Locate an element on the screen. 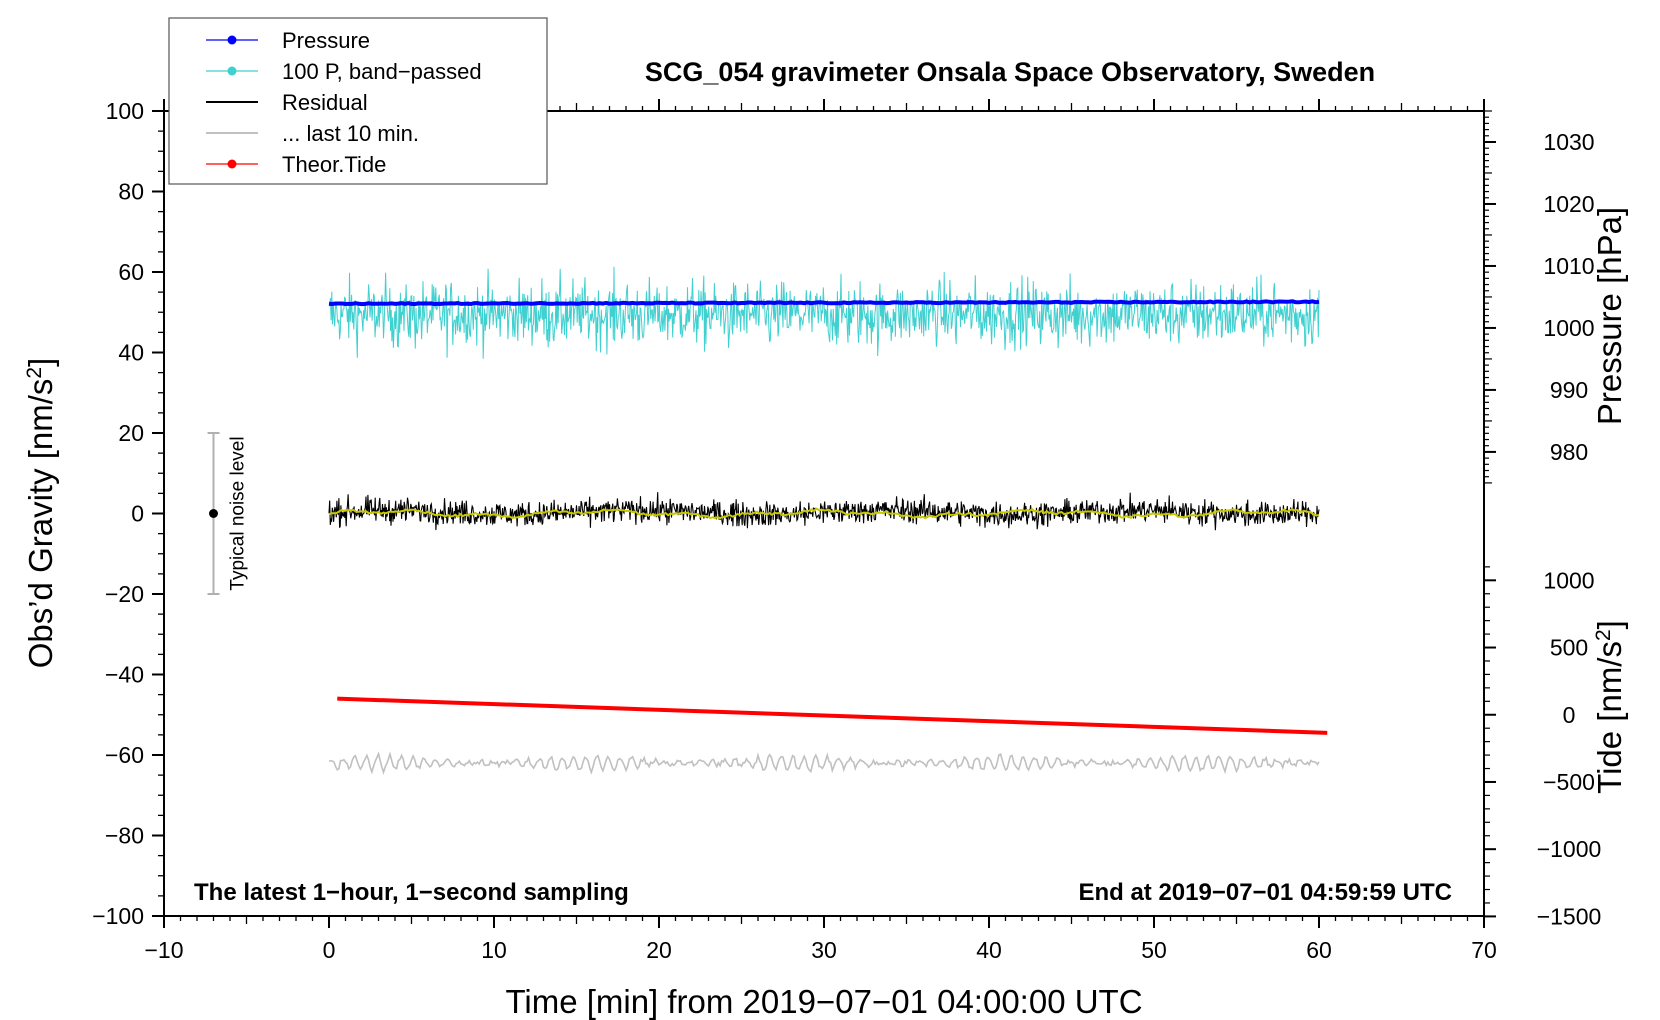 This screenshot has height=1020, width=1660. y-tick-label: −20 is located at coordinates (124, 594).